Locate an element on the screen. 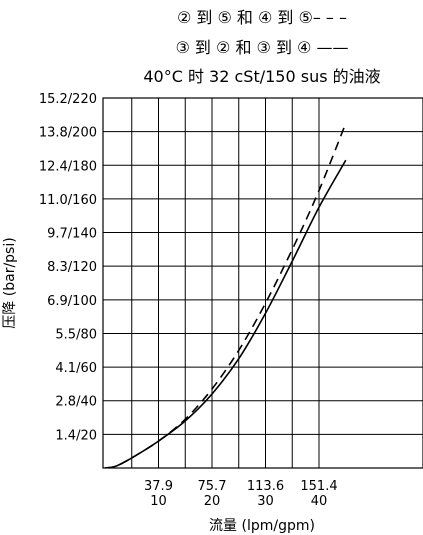  x-tick-label-gpm: 30 is located at coordinates (265, 501).